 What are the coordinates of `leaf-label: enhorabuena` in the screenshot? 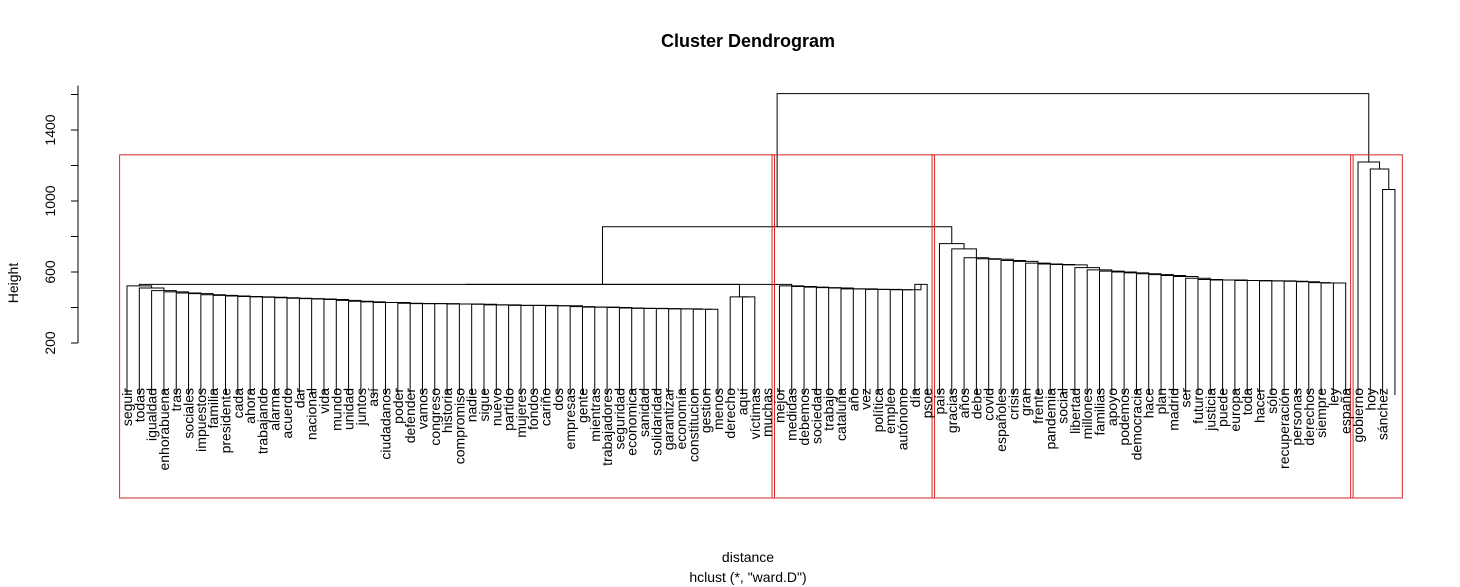 It's located at (164, 429).